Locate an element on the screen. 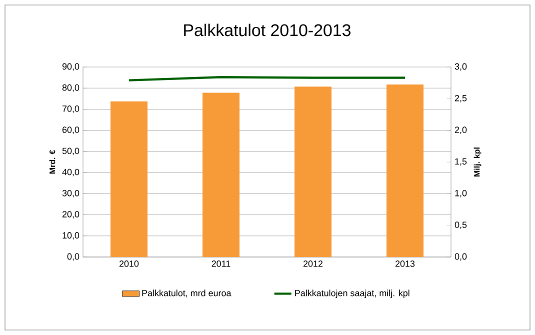  x-tick-label: 2011 is located at coordinates (221, 263).